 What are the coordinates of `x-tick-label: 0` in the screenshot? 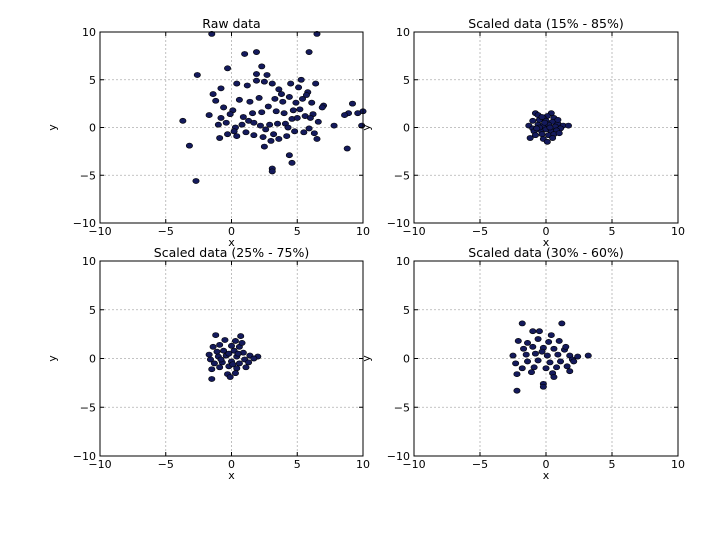 It's located at (546, 464).